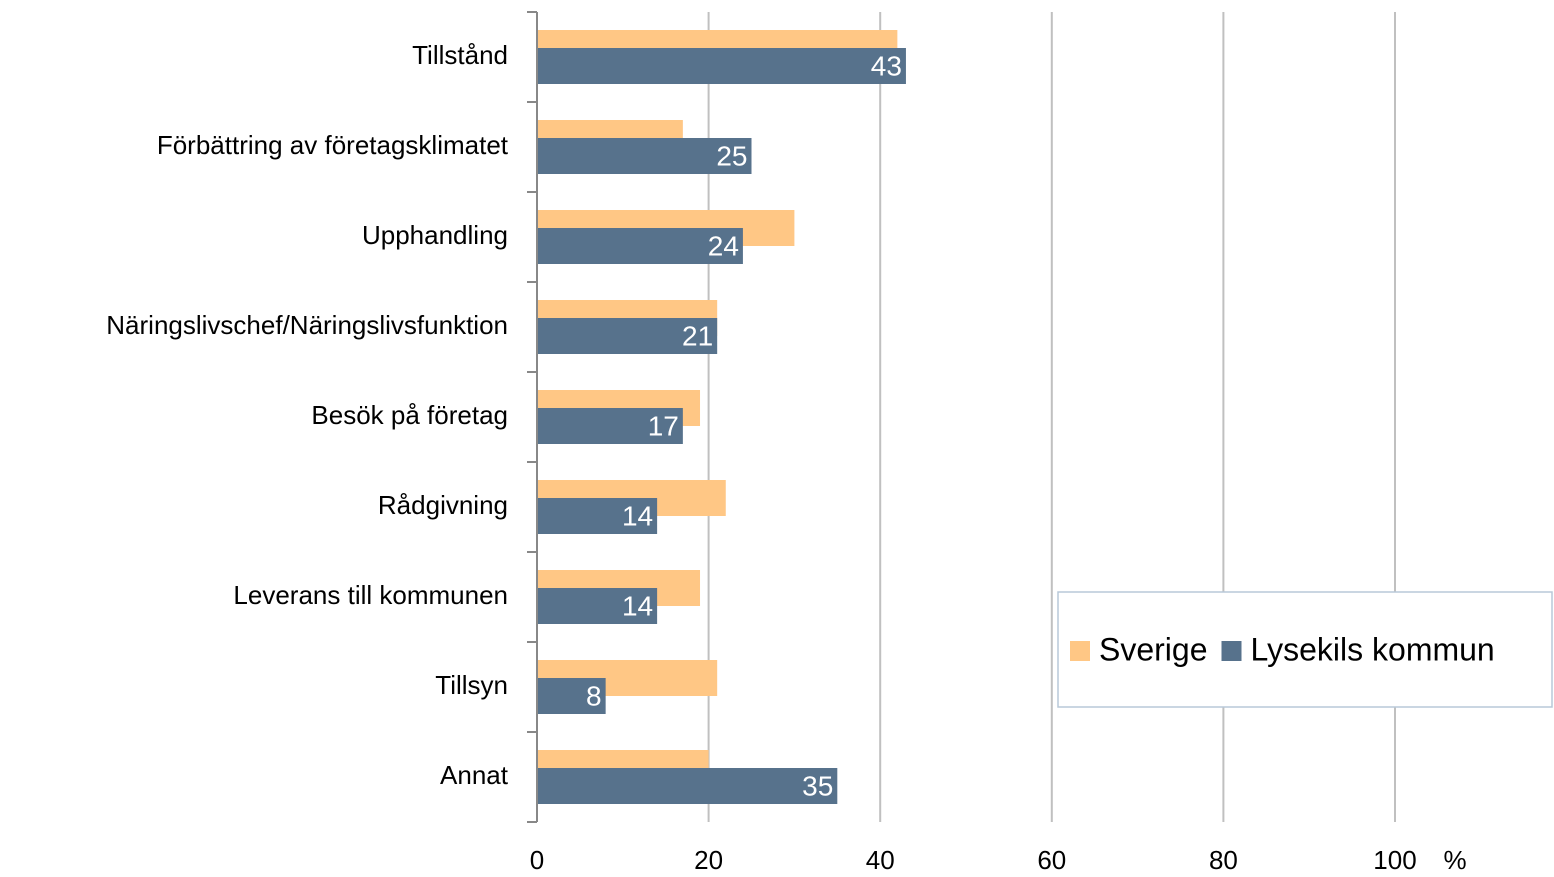 This screenshot has height=877, width=1554. What do you see at coordinates (1394, 860) in the screenshot?
I see `x-tick-label: 100` at bounding box center [1394, 860].